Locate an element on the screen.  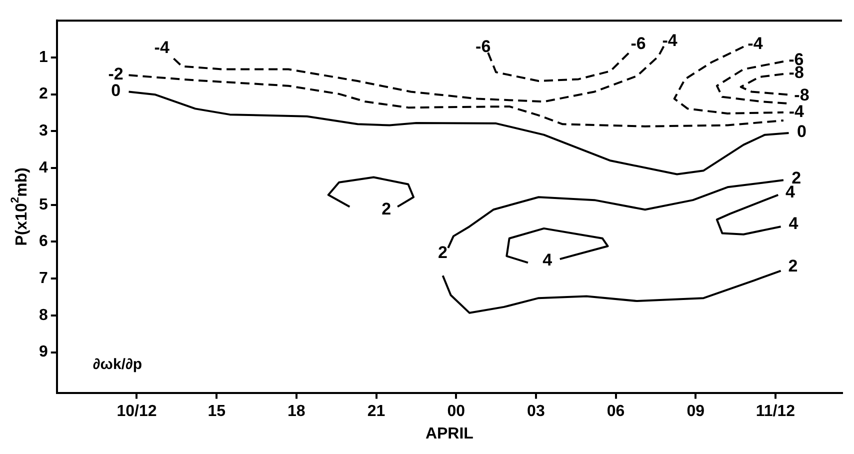
y-tick-label: 8 is located at coordinates (43, 315).